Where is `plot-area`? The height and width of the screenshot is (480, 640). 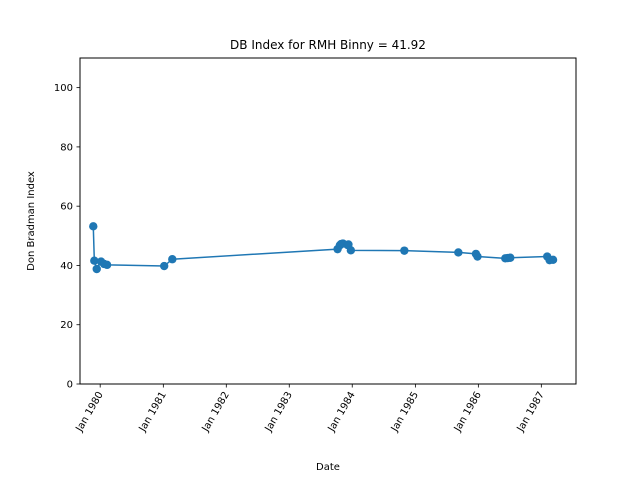
plot-area is located at coordinates (323, 248).